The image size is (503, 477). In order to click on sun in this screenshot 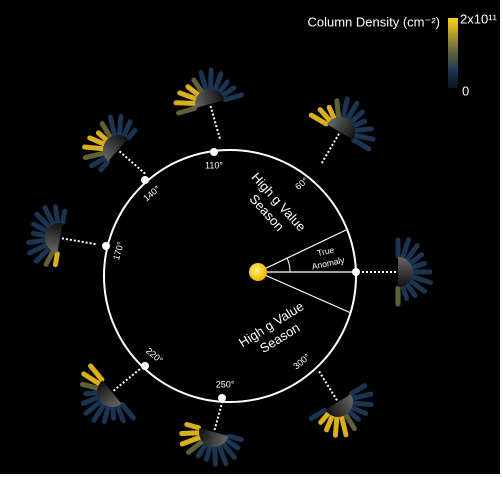, I will do `click(258, 272)`.